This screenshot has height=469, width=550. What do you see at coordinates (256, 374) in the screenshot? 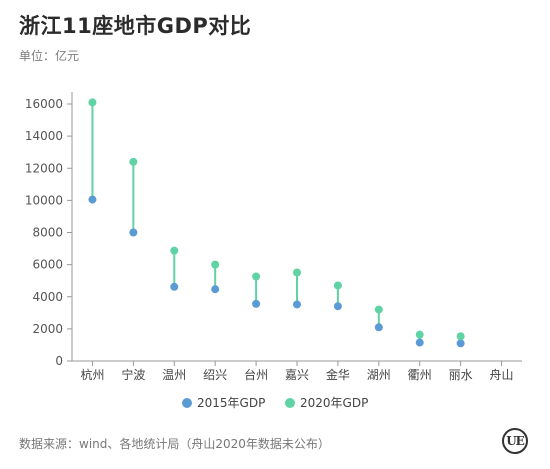
I see `x-category-label: 台州` at bounding box center [256, 374].